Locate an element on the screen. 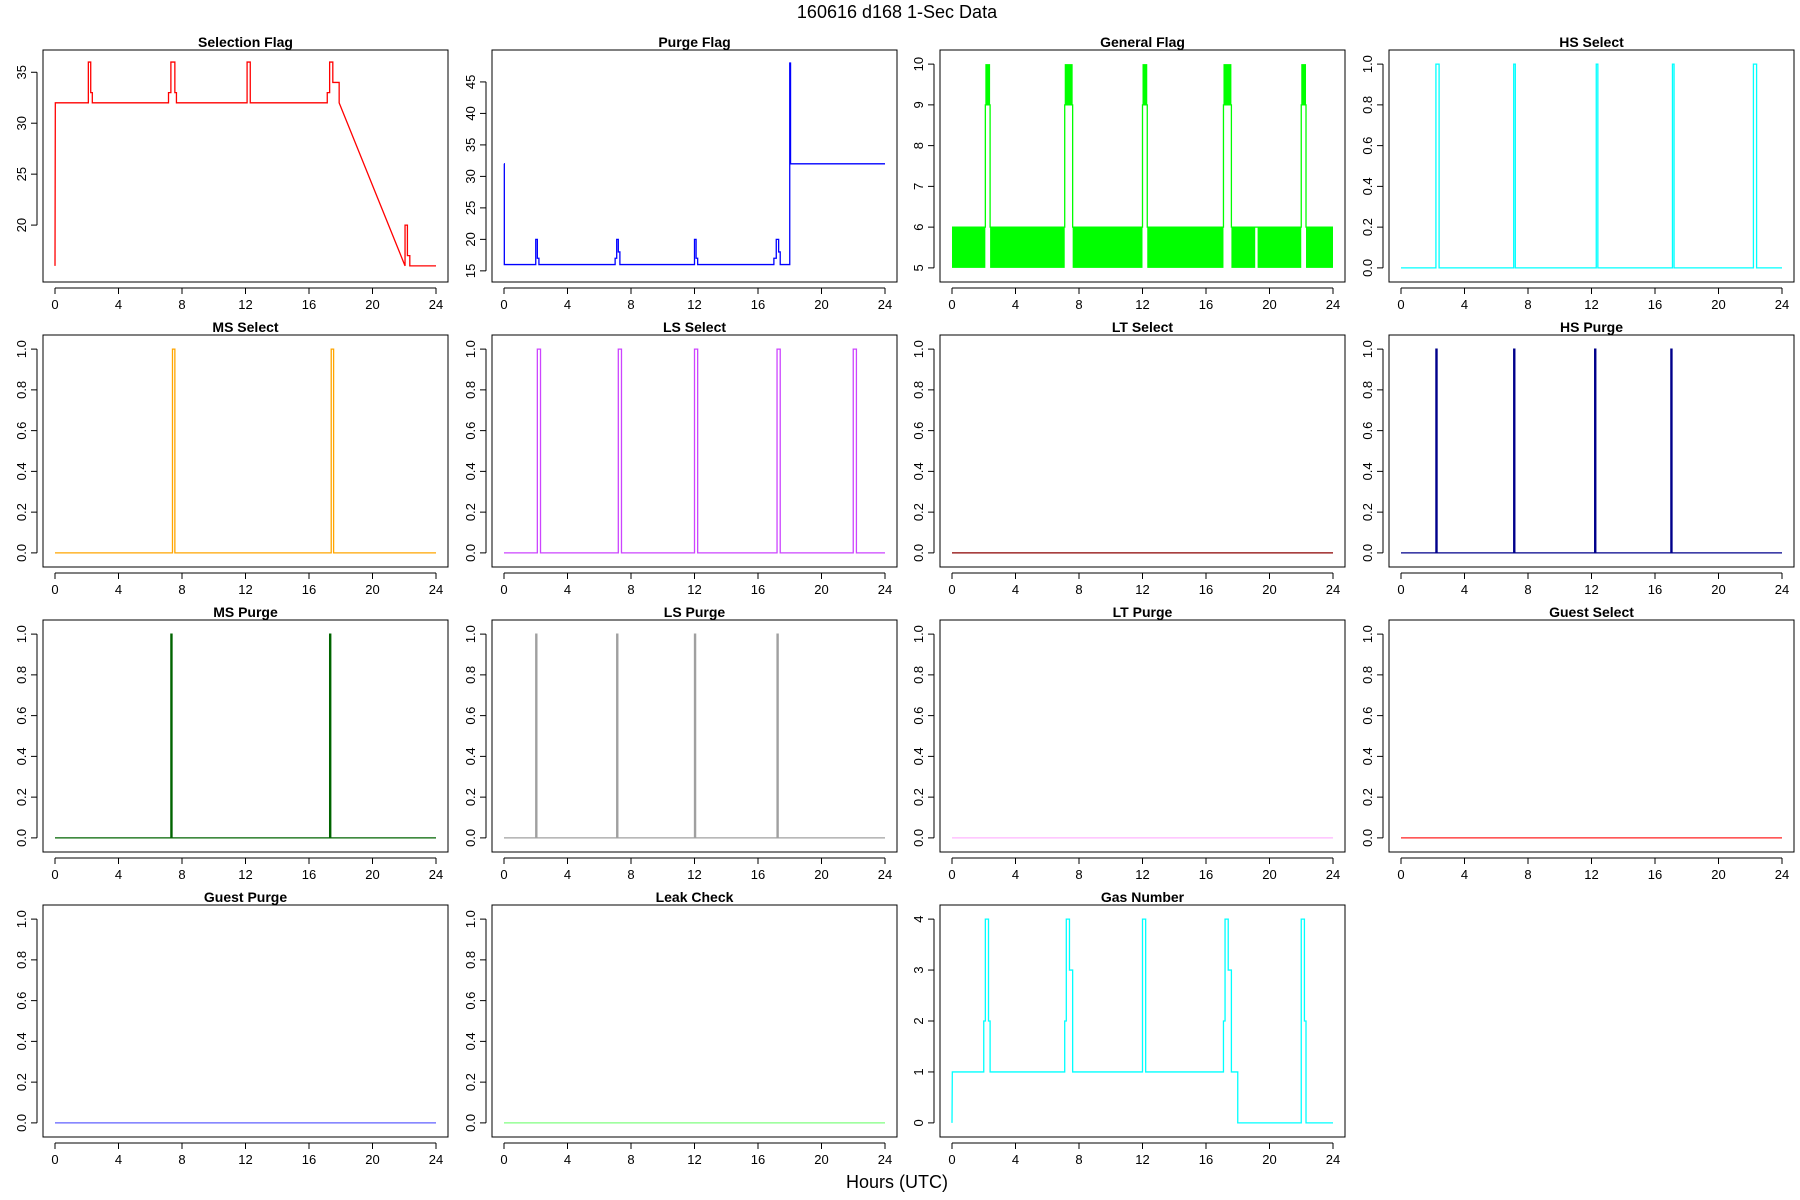 The width and height of the screenshot is (1800, 1200). panel: Leak Check 0 4 8 12 16 20 24 0.0 0.2 0.4 0.6 0.8 1.0 is located at coordinates (680, 1028).